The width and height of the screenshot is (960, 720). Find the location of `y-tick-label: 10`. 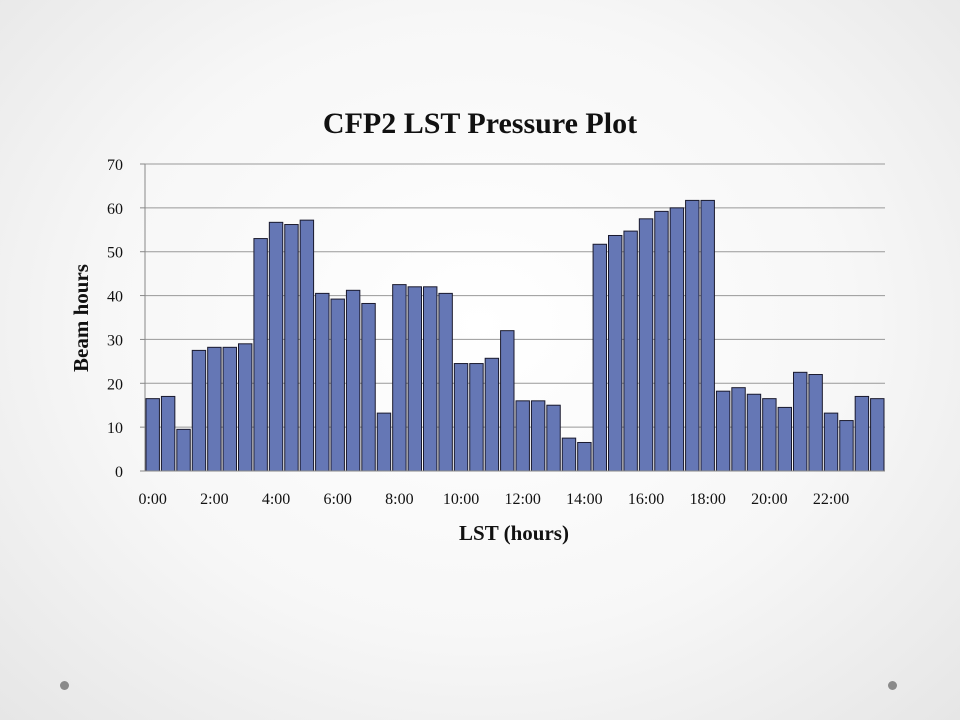

y-tick-label: 10 is located at coordinates (115, 428).